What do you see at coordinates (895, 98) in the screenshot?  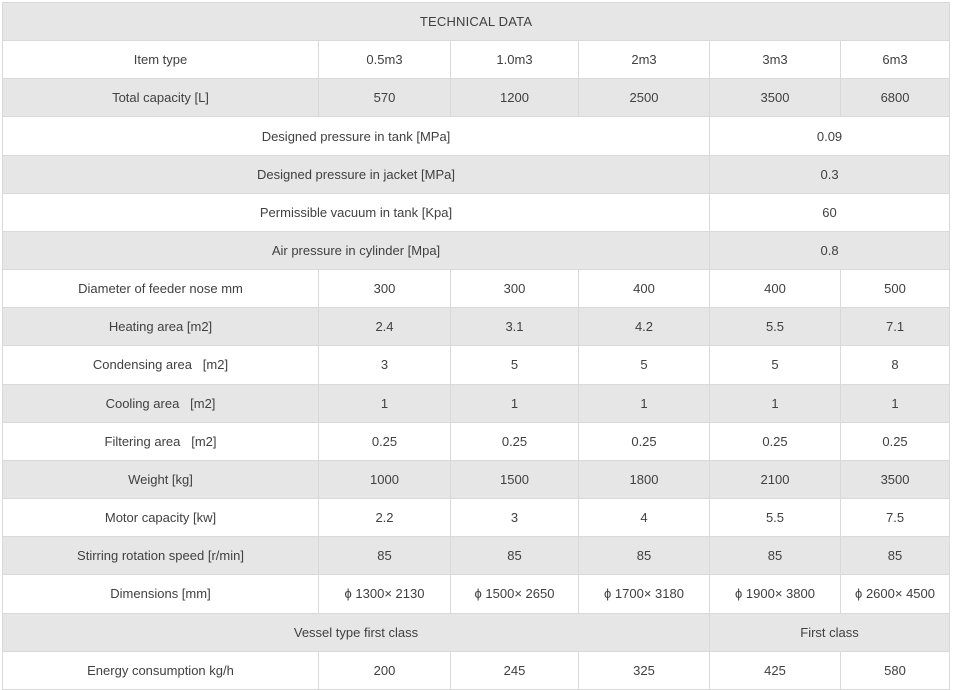 I see `value-cell: 6800` at bounding box center [895, 98].